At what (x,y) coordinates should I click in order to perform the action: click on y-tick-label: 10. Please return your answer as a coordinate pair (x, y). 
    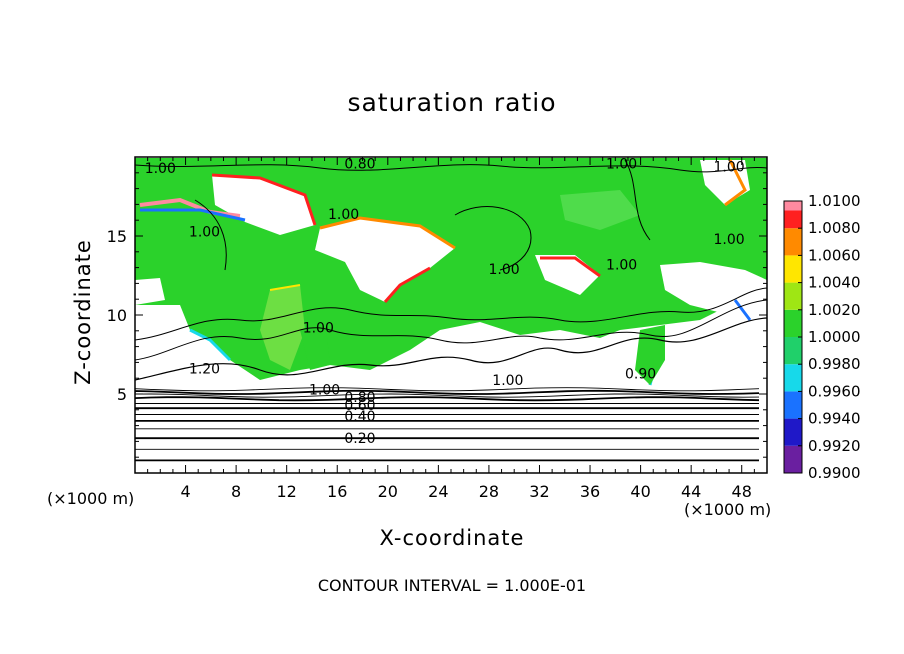
    Looking at the image, I should click on (117, 315).